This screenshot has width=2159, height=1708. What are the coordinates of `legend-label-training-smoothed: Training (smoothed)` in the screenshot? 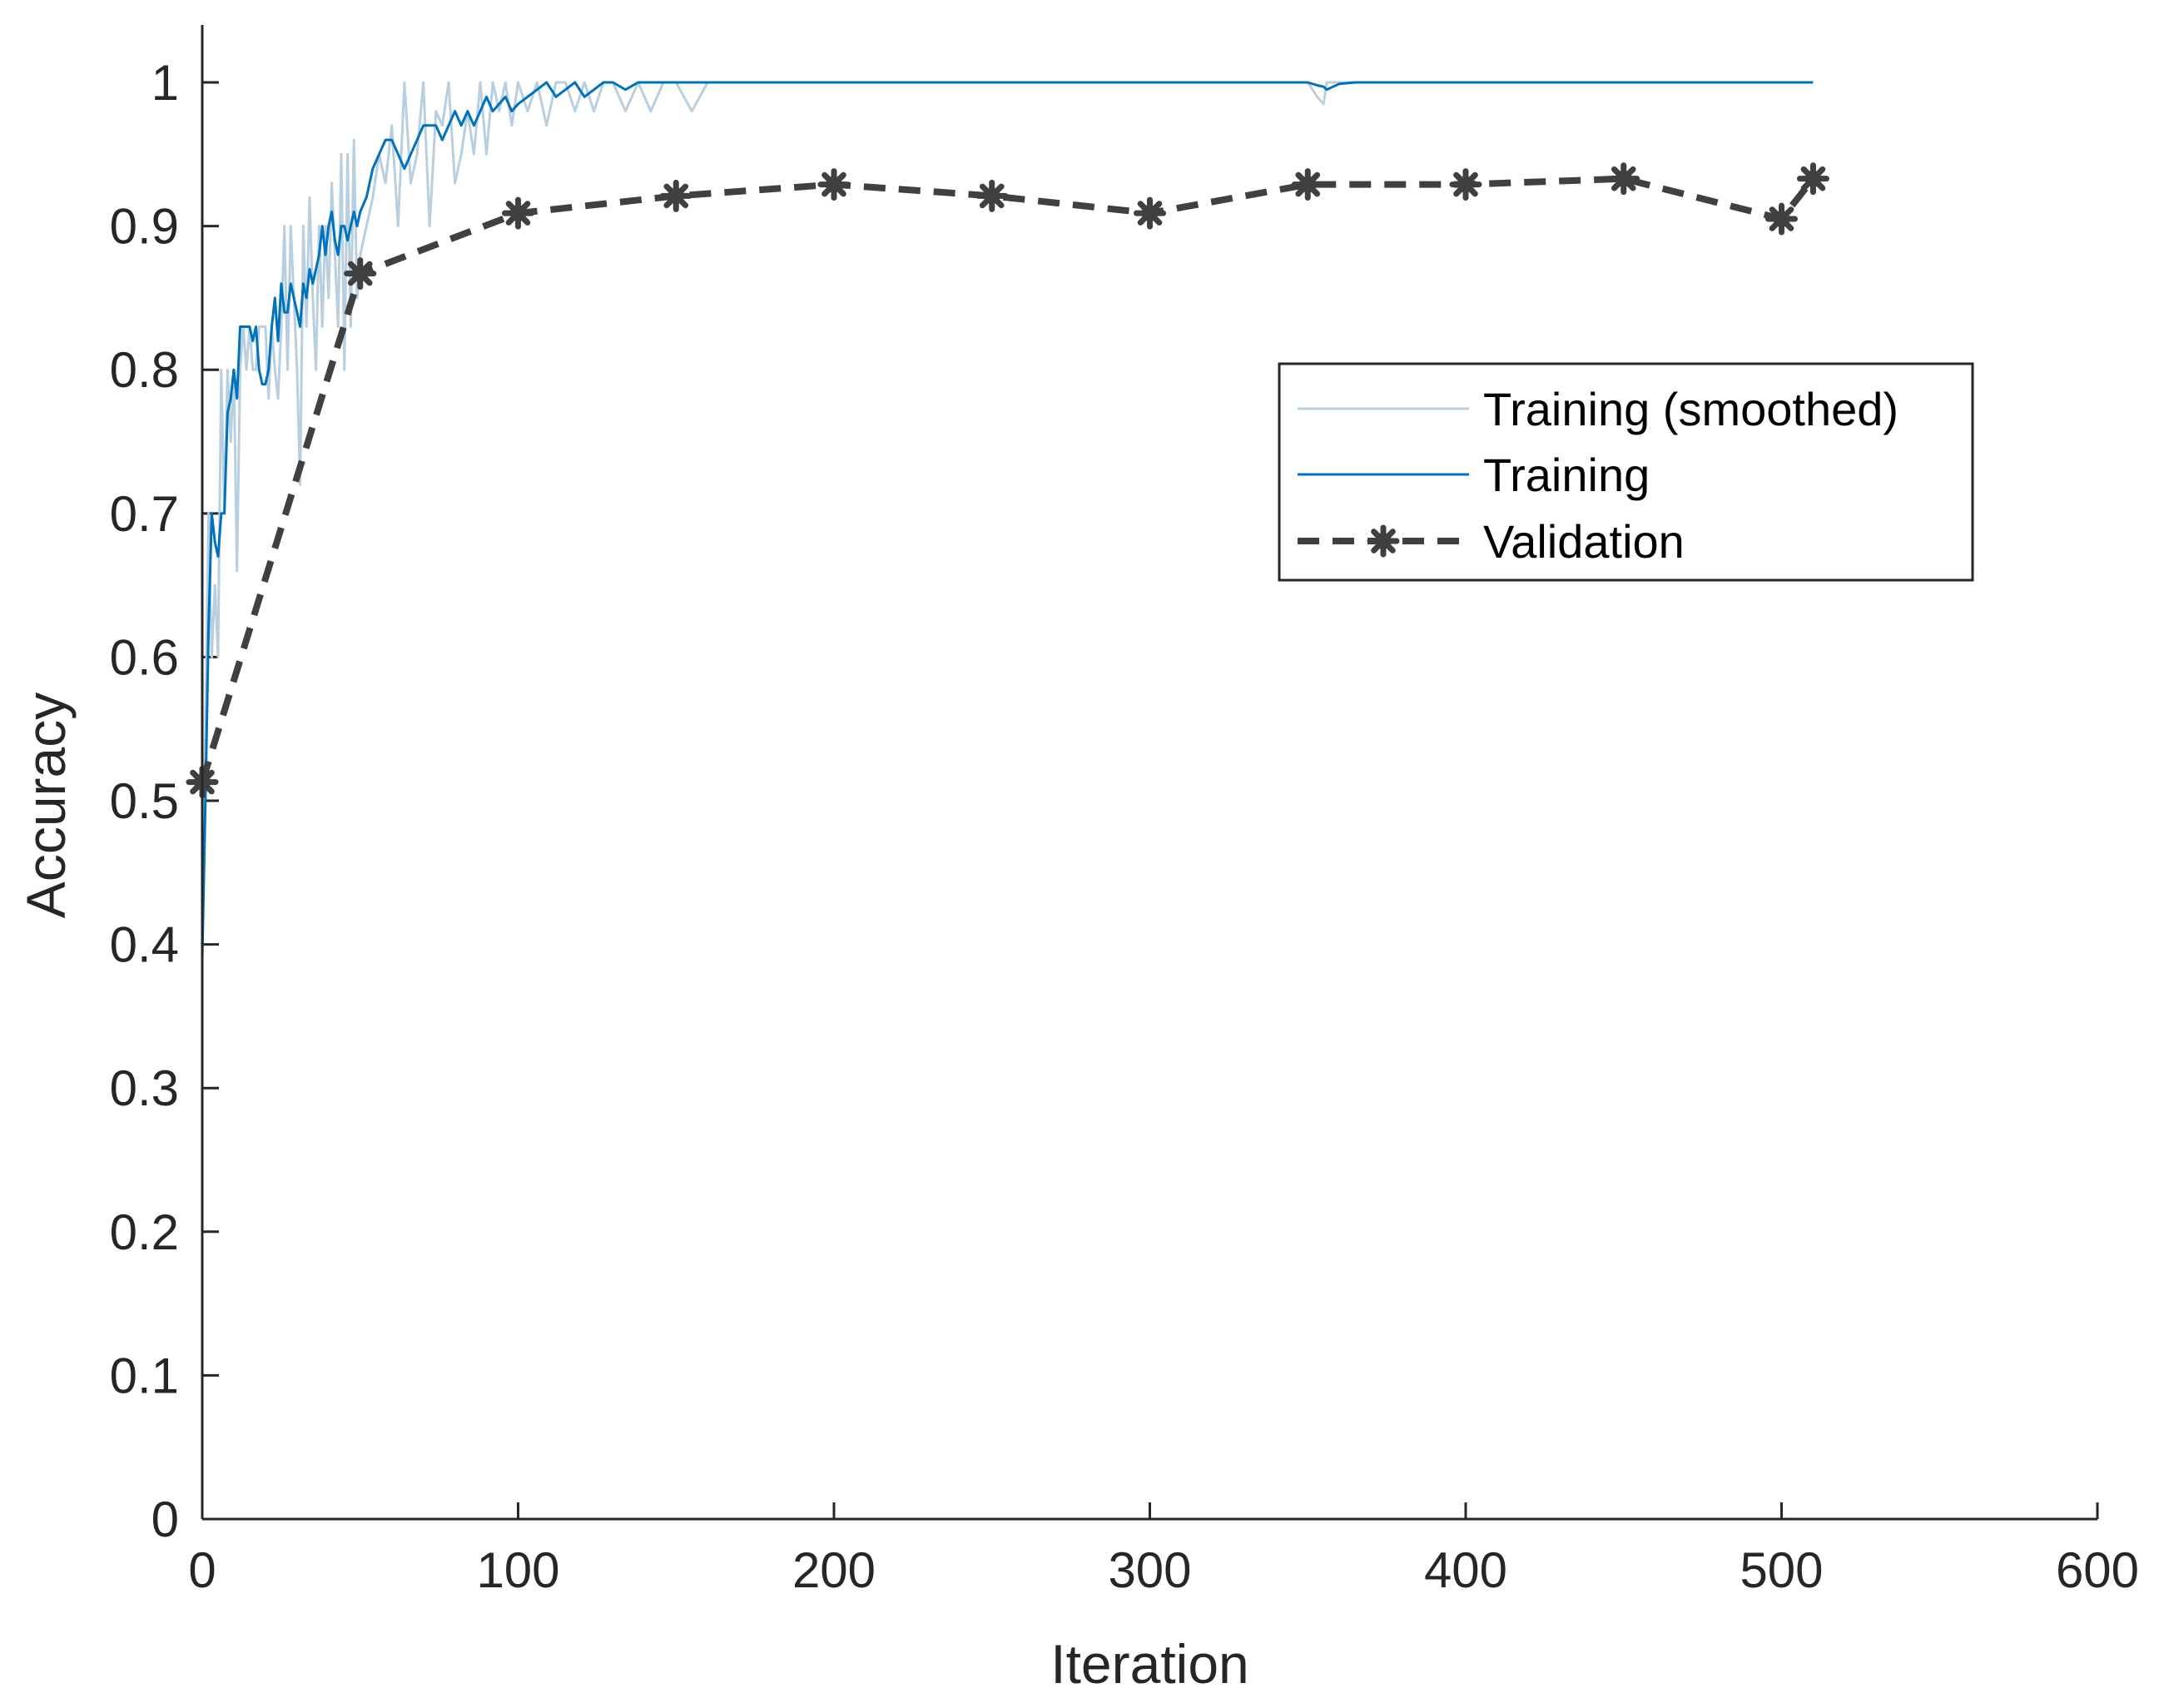 It's located at (1690, 409).